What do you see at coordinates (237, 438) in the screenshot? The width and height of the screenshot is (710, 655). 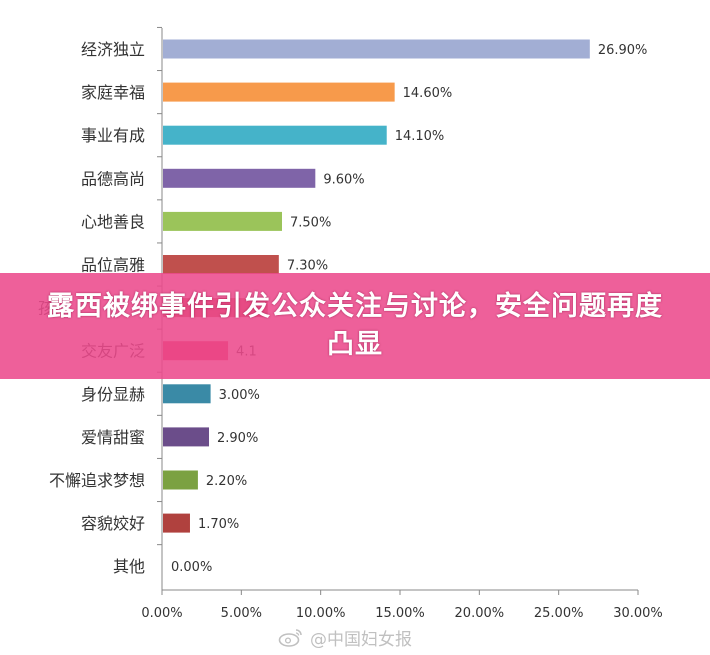 I see `value-label: 2.90%` at bounding box center [237, 438].